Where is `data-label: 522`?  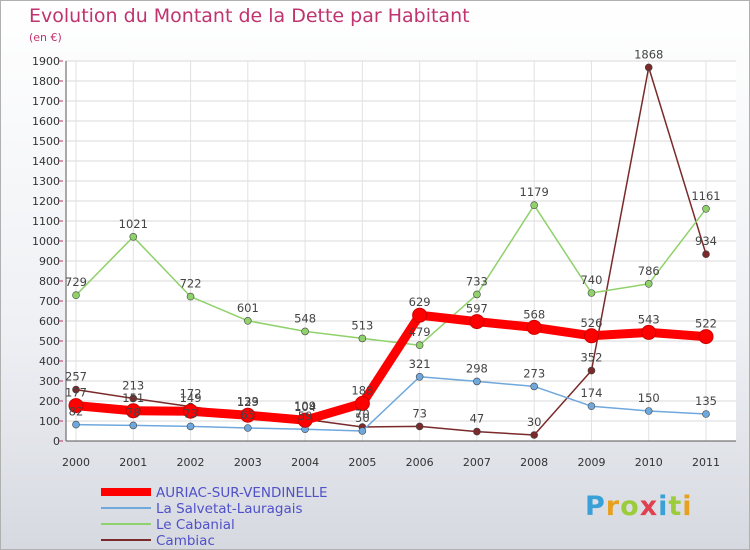
data-label: 522 is located at coordinates (706, 324).